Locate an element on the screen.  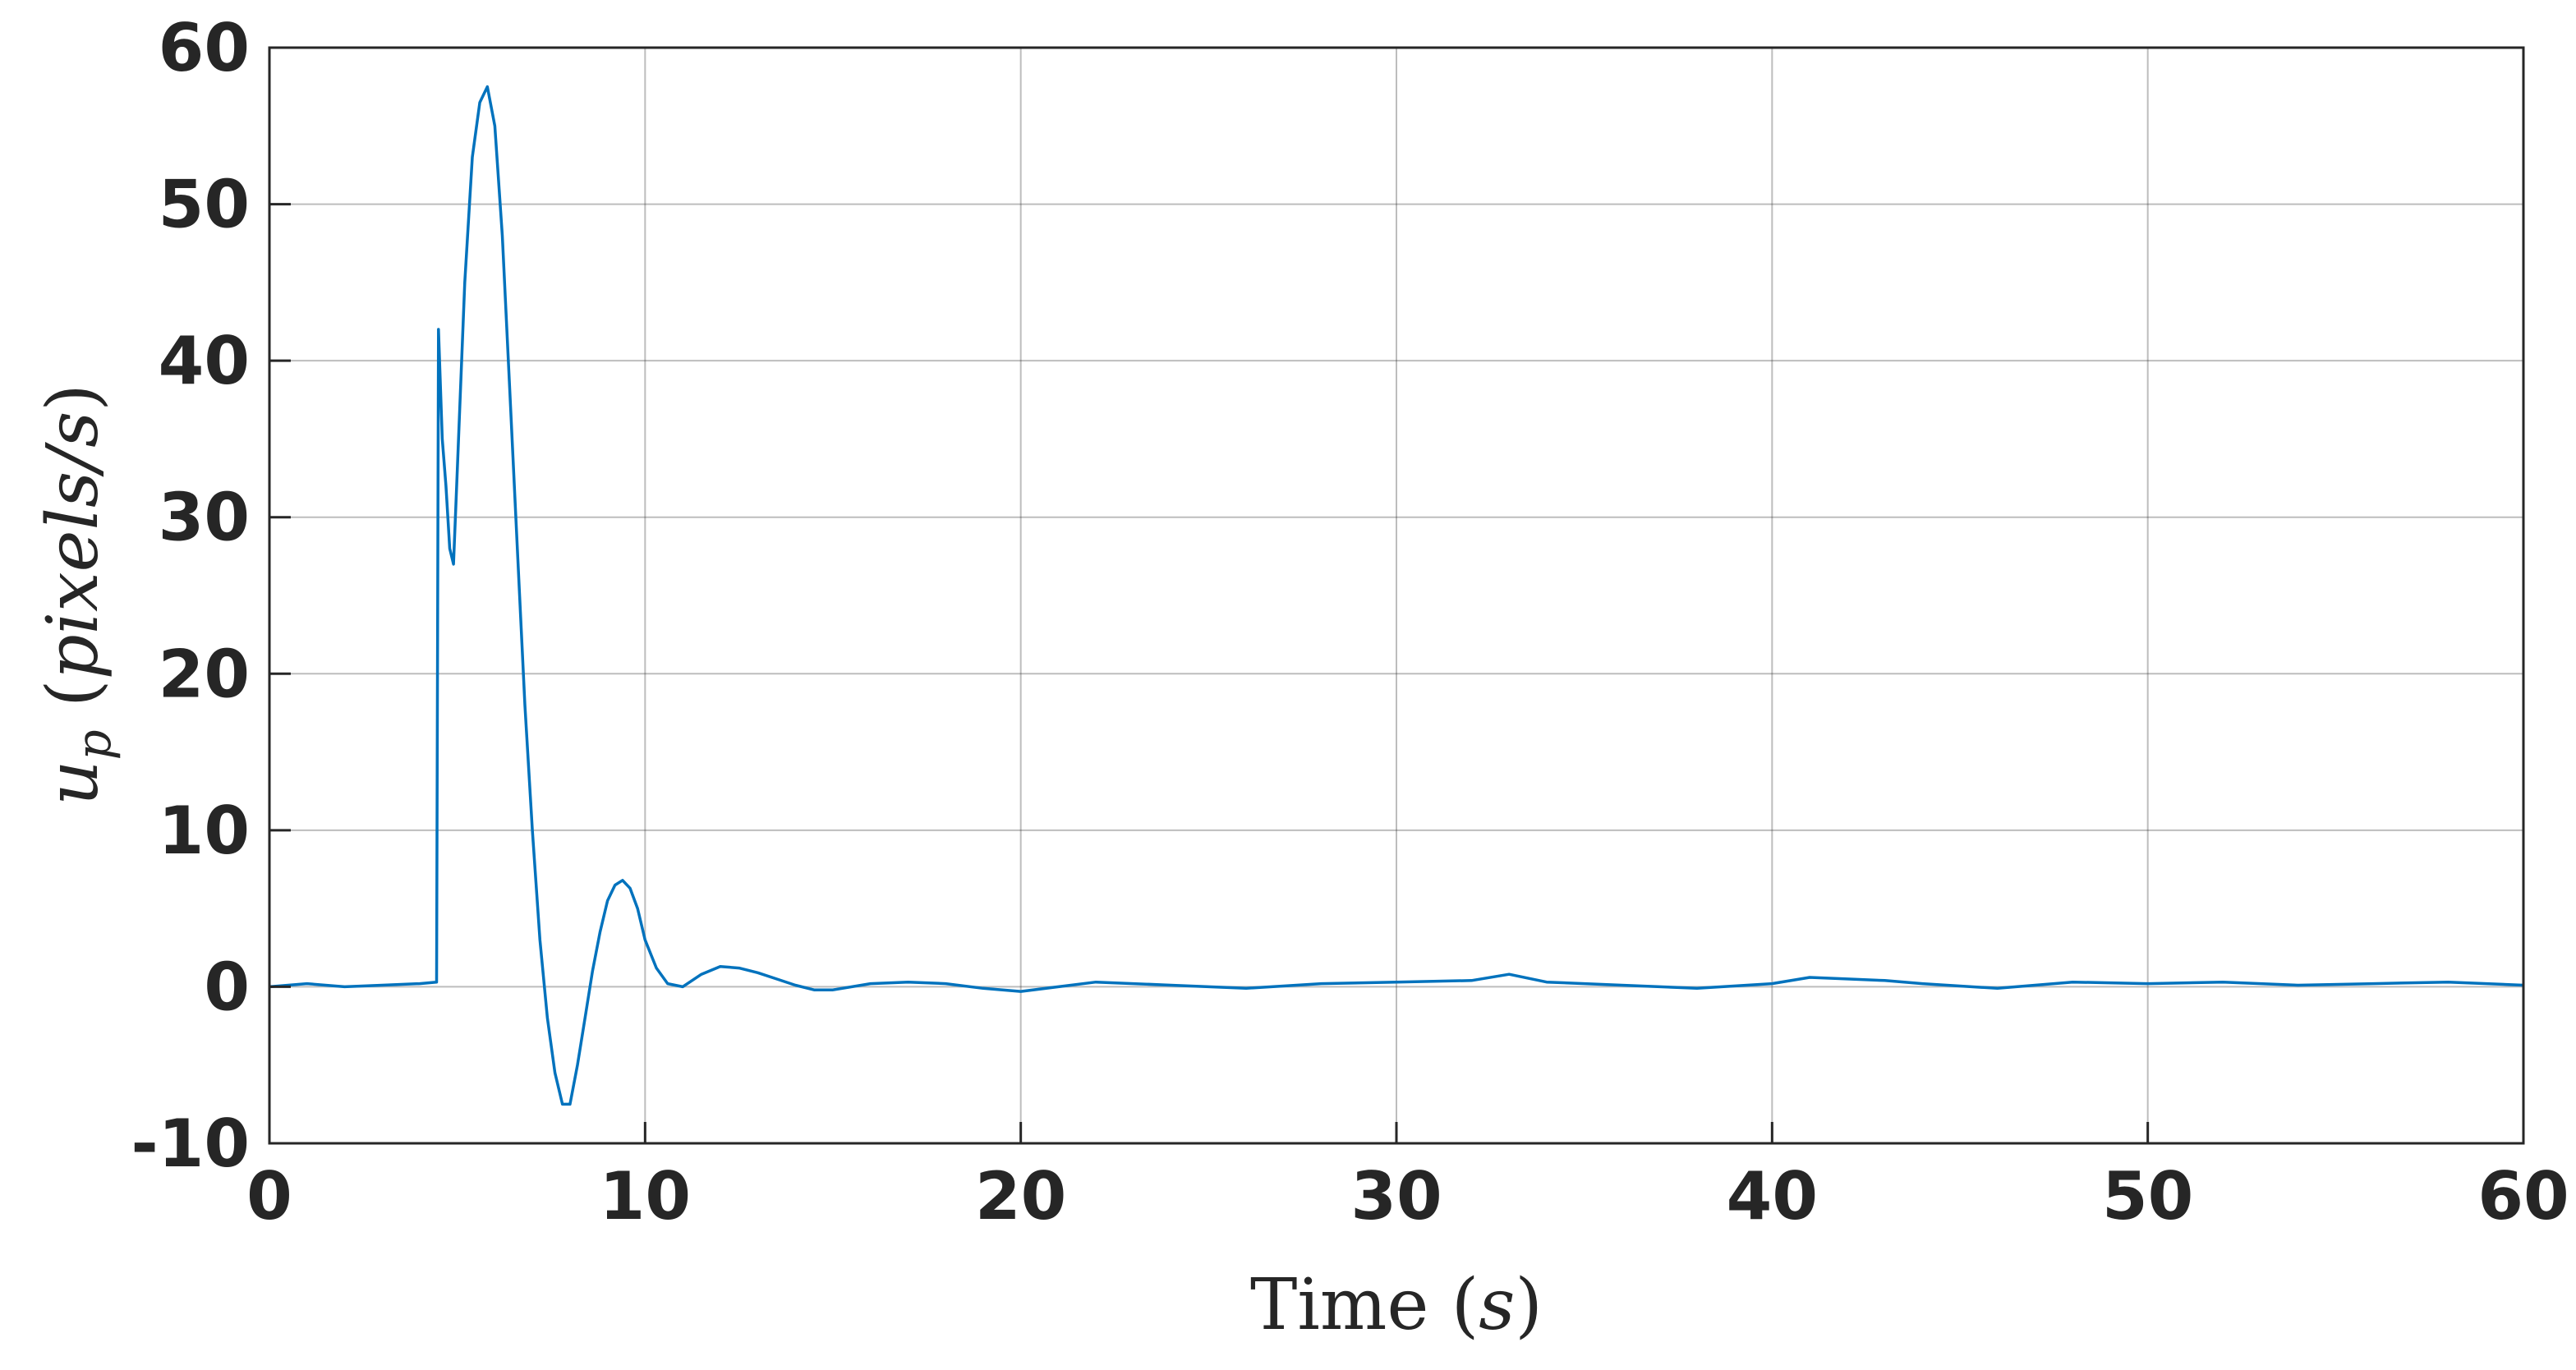
y-axis-label-subscript: p is located at coordinates (94, 744).